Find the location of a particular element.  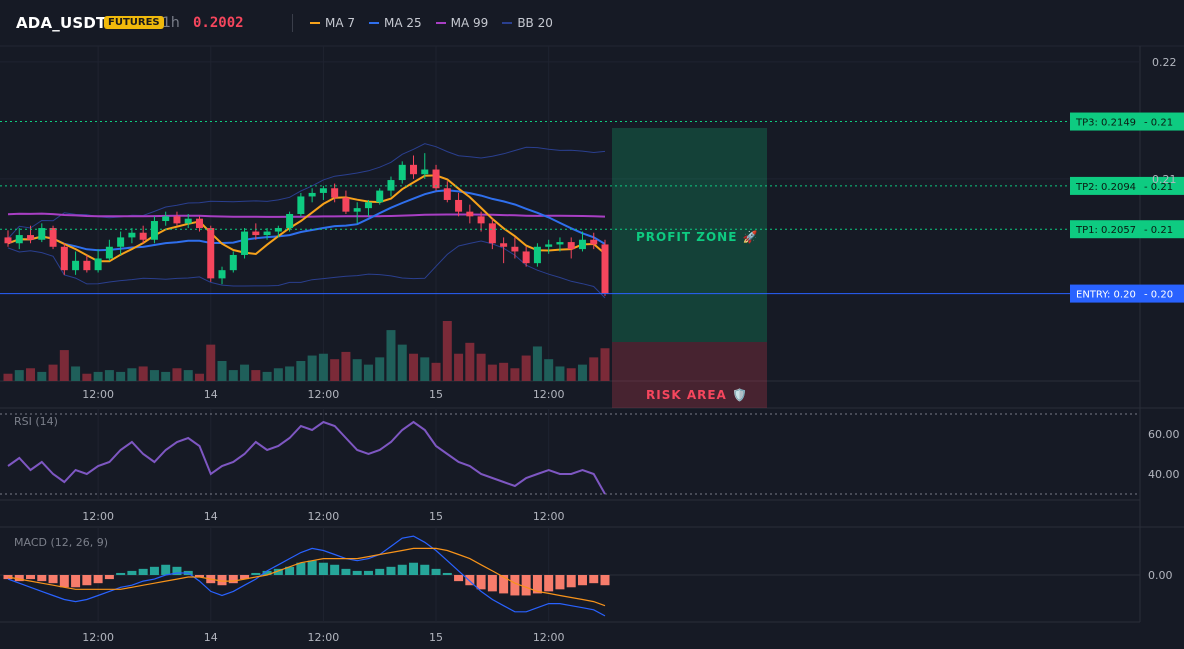

entry-axis-label: - 0.20 is located at coordinates (1158, 295).